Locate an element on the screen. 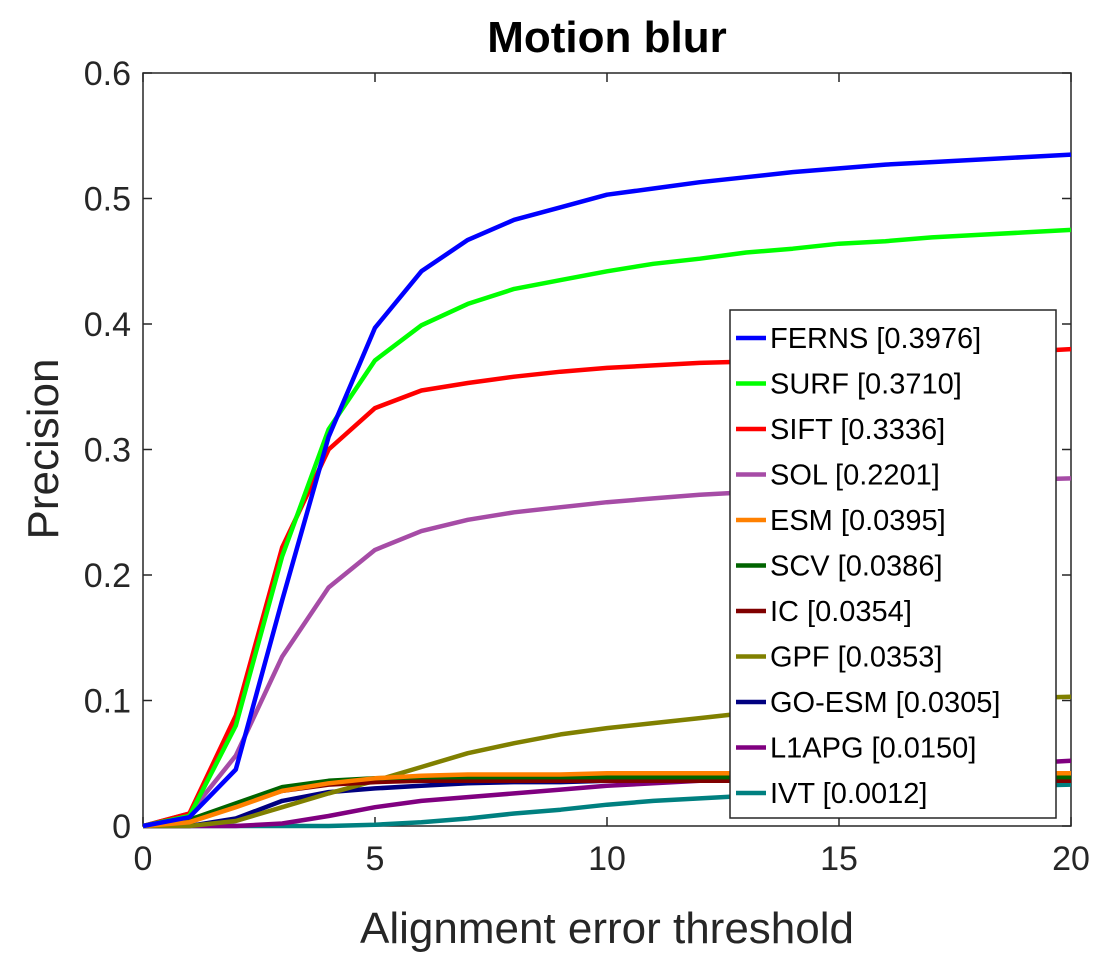 This screenshot has height=955, width=1106. y-tick-label: 0.6 is located at coordinates (107, 74).